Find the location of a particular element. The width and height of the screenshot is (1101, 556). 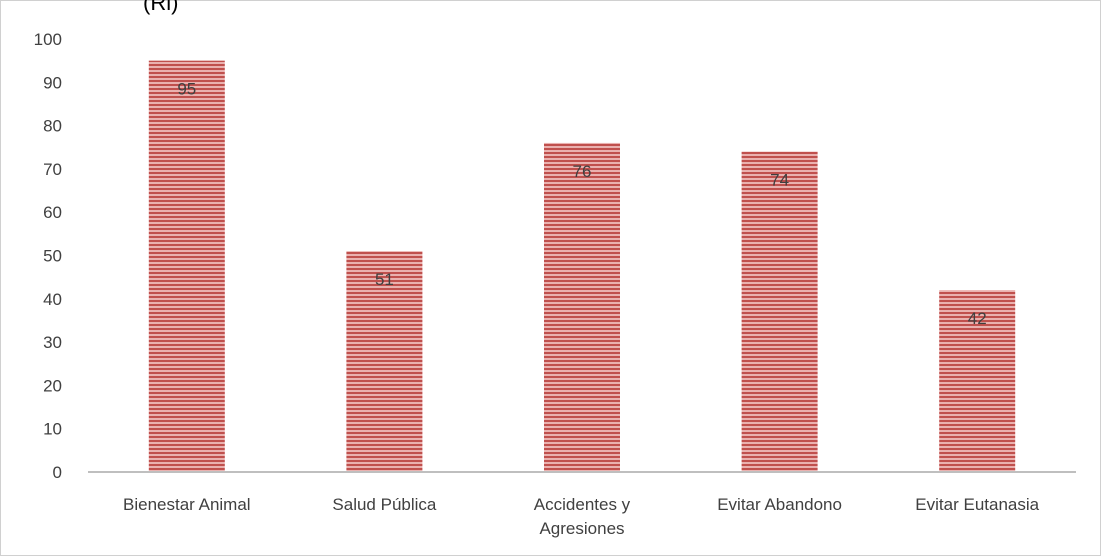

data-label: 95 is located at coordinates (186, 89).